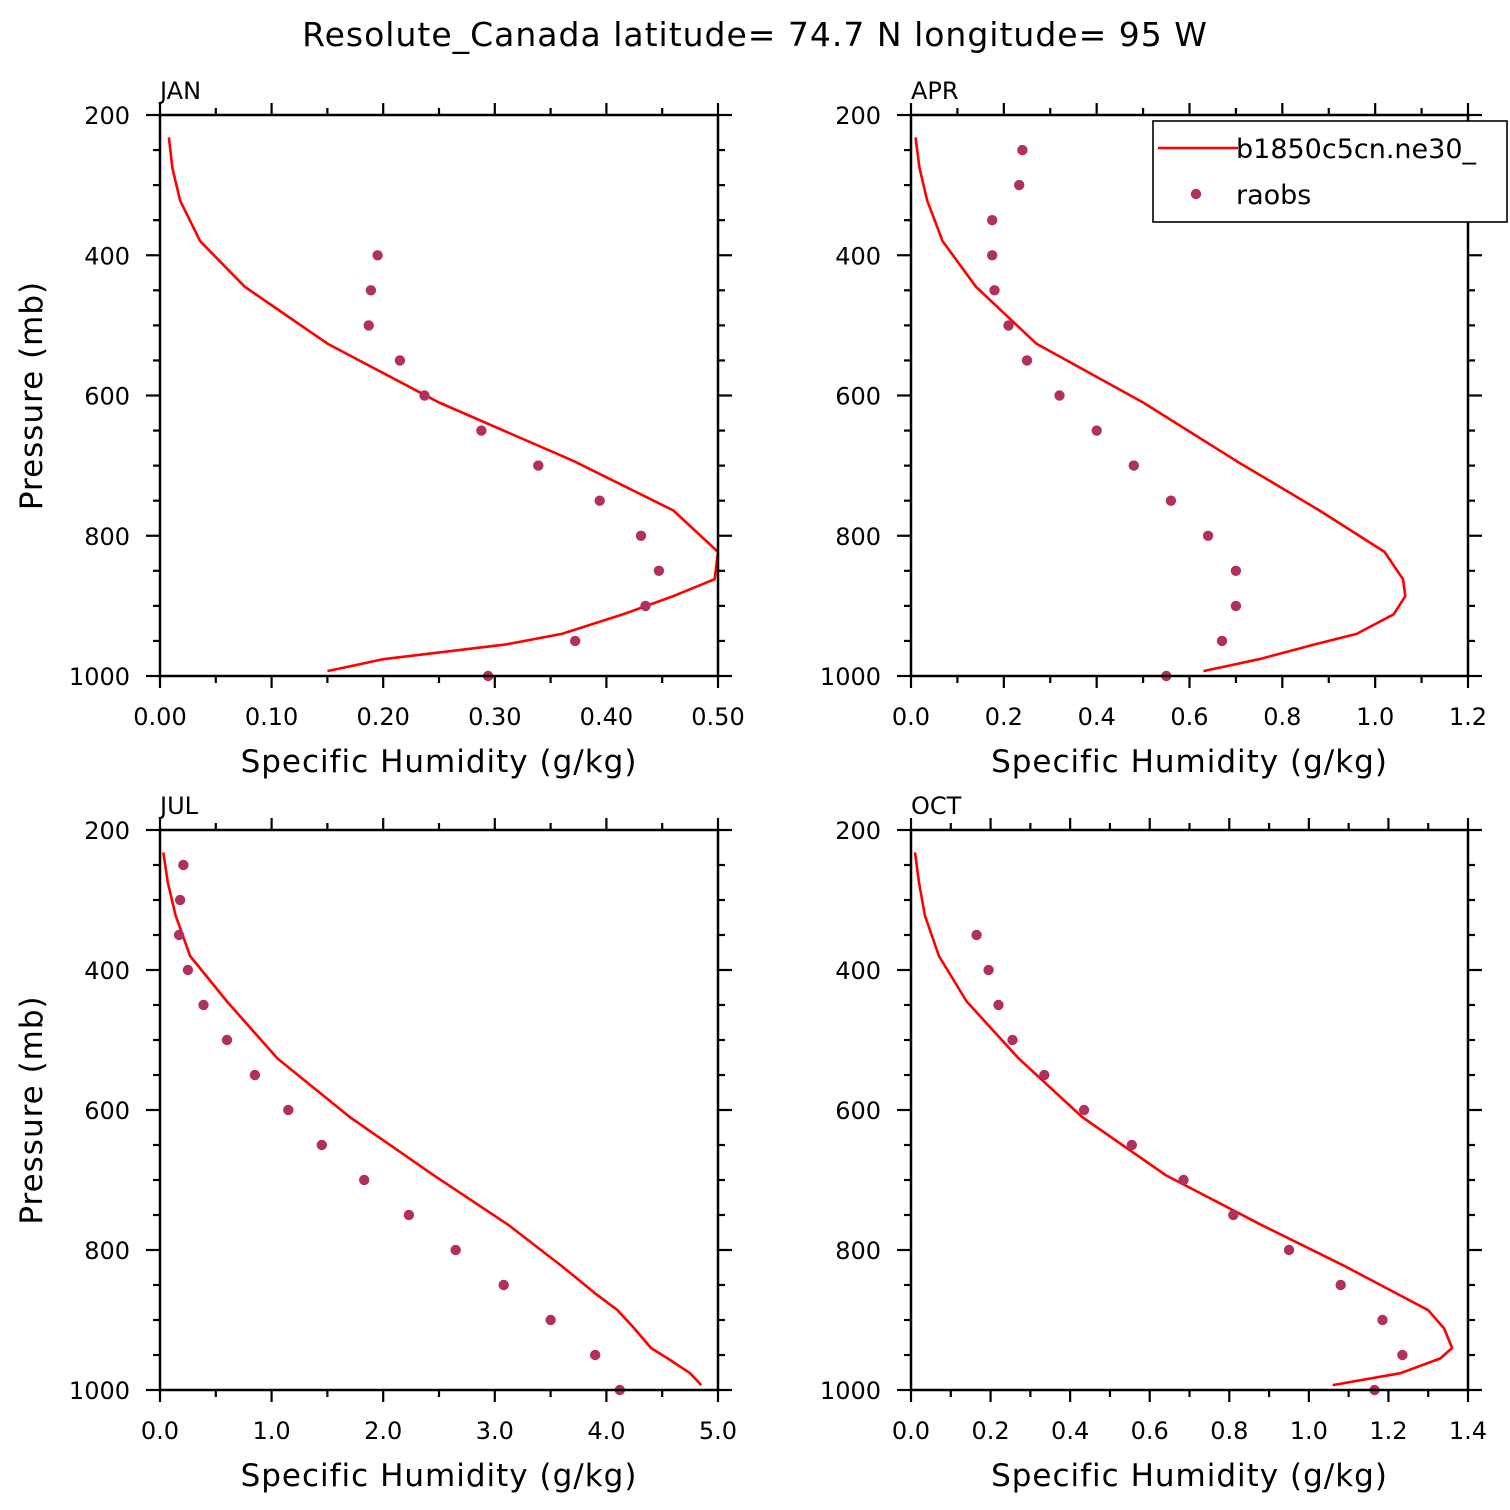 Image resolution: width=1510 pixels, height=1510 pixels. Describe the element at coordinates (1070, 1431) in the screenshot. I see `x-tick-label: 0.4` at that location.